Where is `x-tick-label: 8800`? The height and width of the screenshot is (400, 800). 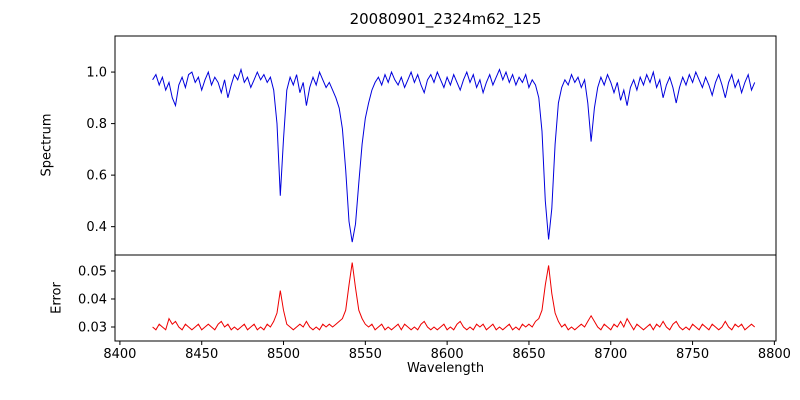 x-tick-label: 8800 is located at coordinates (774, 354).